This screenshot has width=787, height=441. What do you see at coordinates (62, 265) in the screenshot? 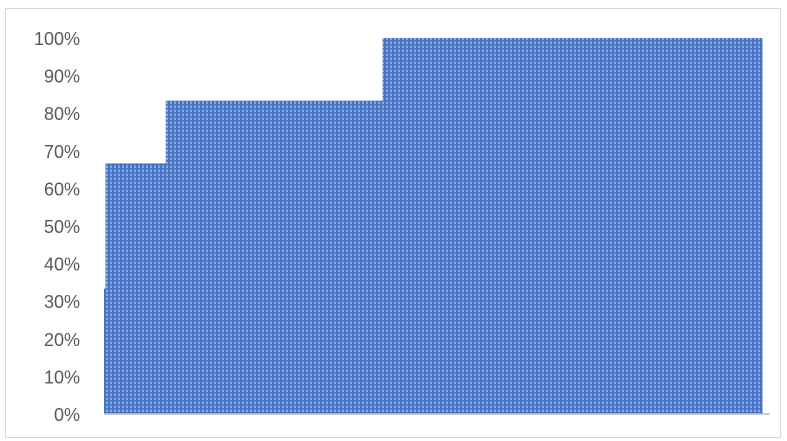
I see `y-tick-label: 40%` at bounding box center [62, 265].